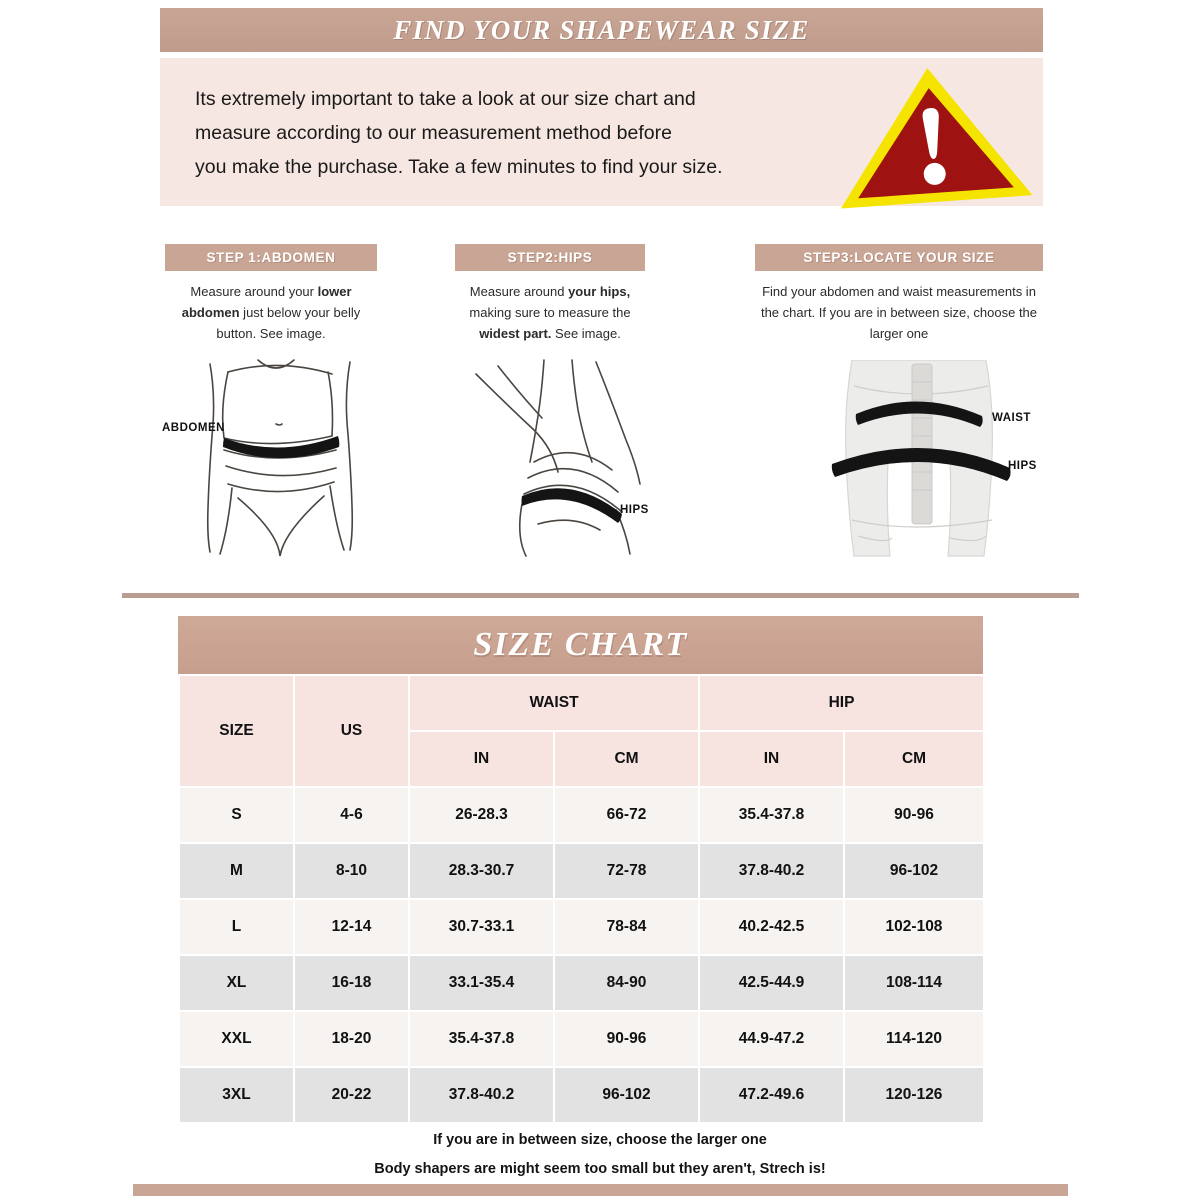  I want to click on waist-label: WAIST, so click(1011, 418).